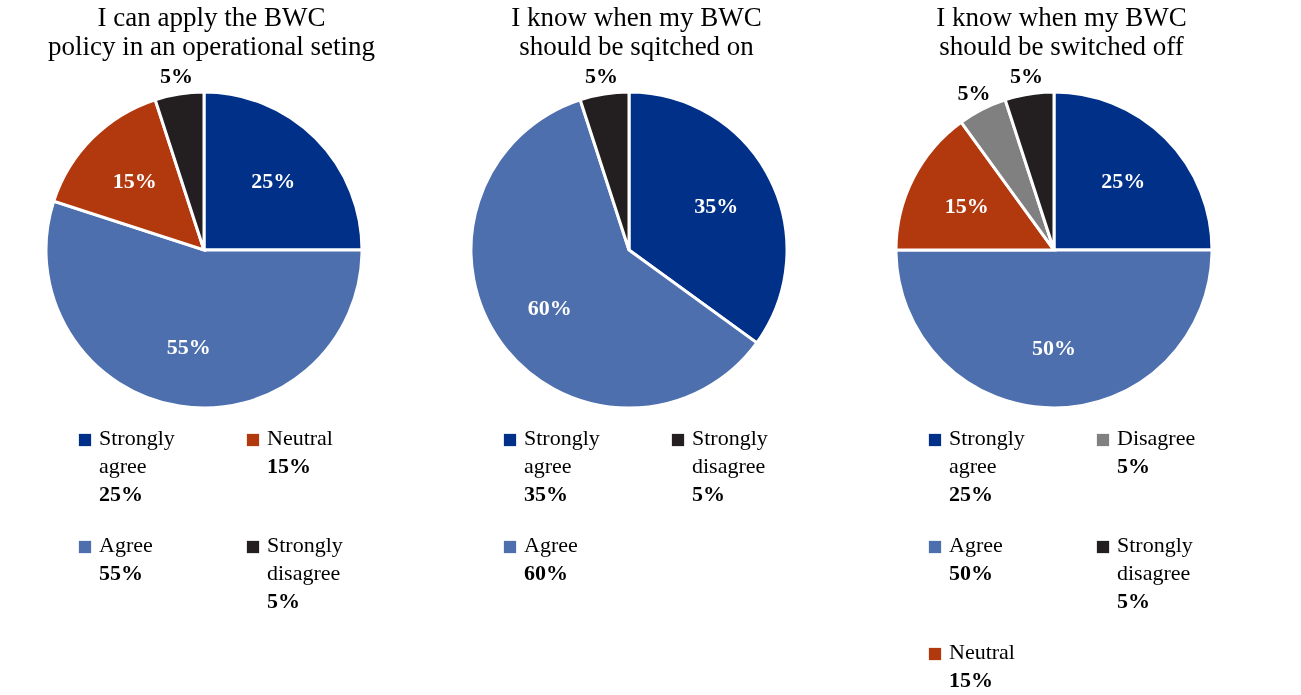  Describe the element at coordinates (636, 32) in the screenshot. I see `chart-title: I know when my BWC should be sqitched on` at that location.